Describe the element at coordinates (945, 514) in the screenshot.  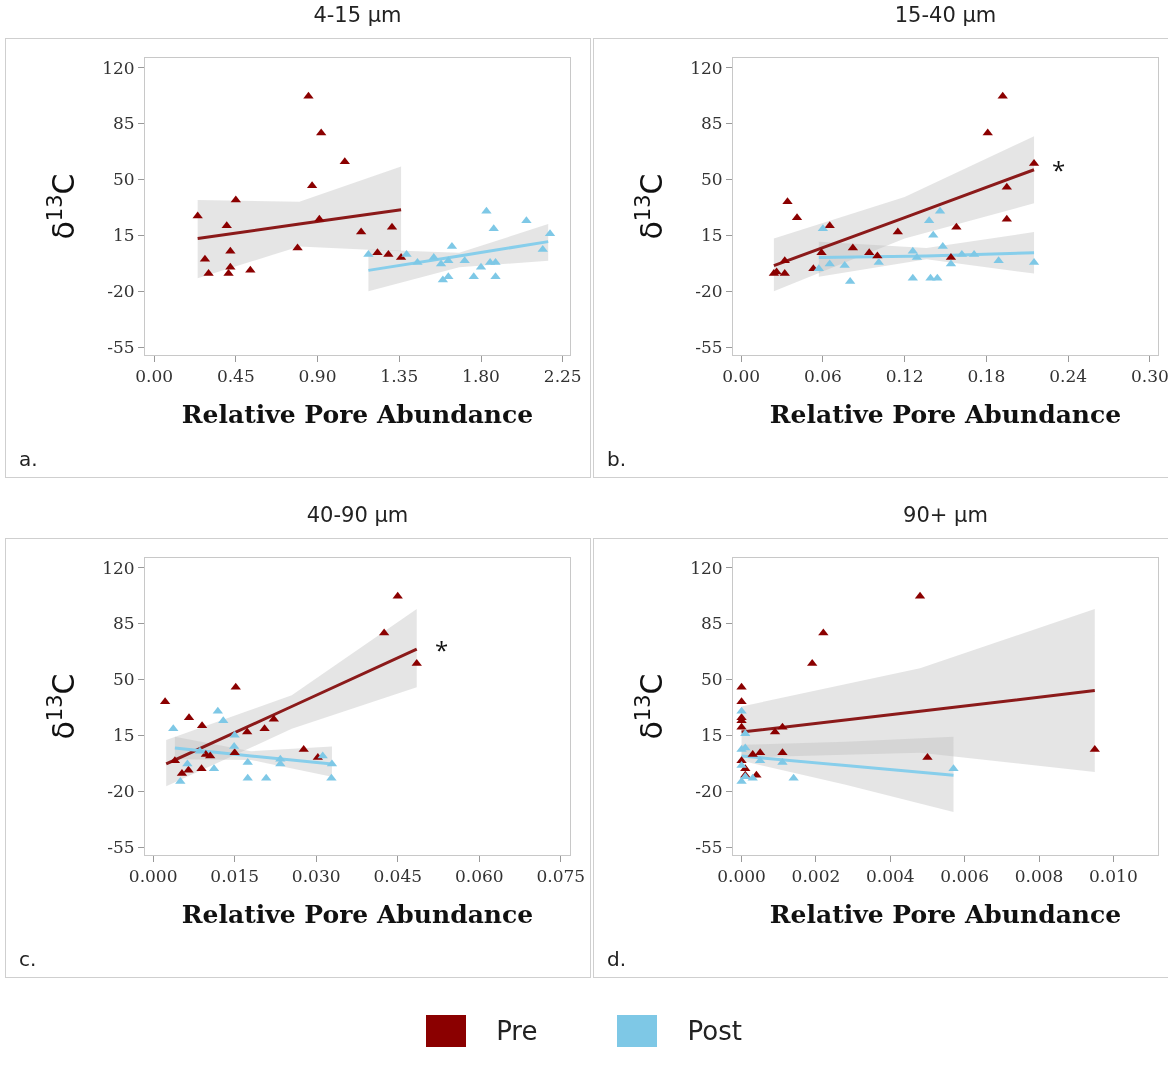
I see `chart-title: 90+ μm` at that location.